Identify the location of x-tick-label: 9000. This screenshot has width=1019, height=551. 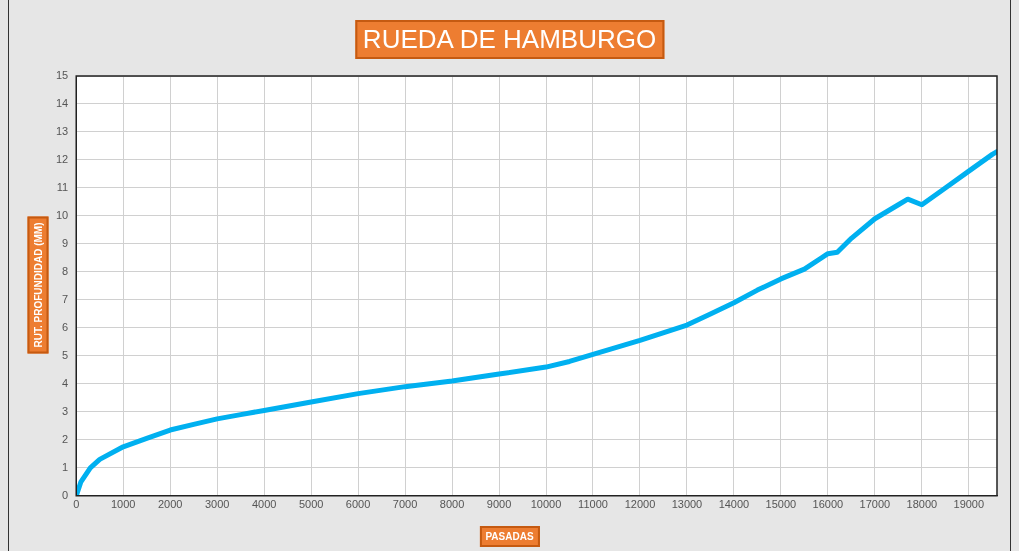
(499, 504).